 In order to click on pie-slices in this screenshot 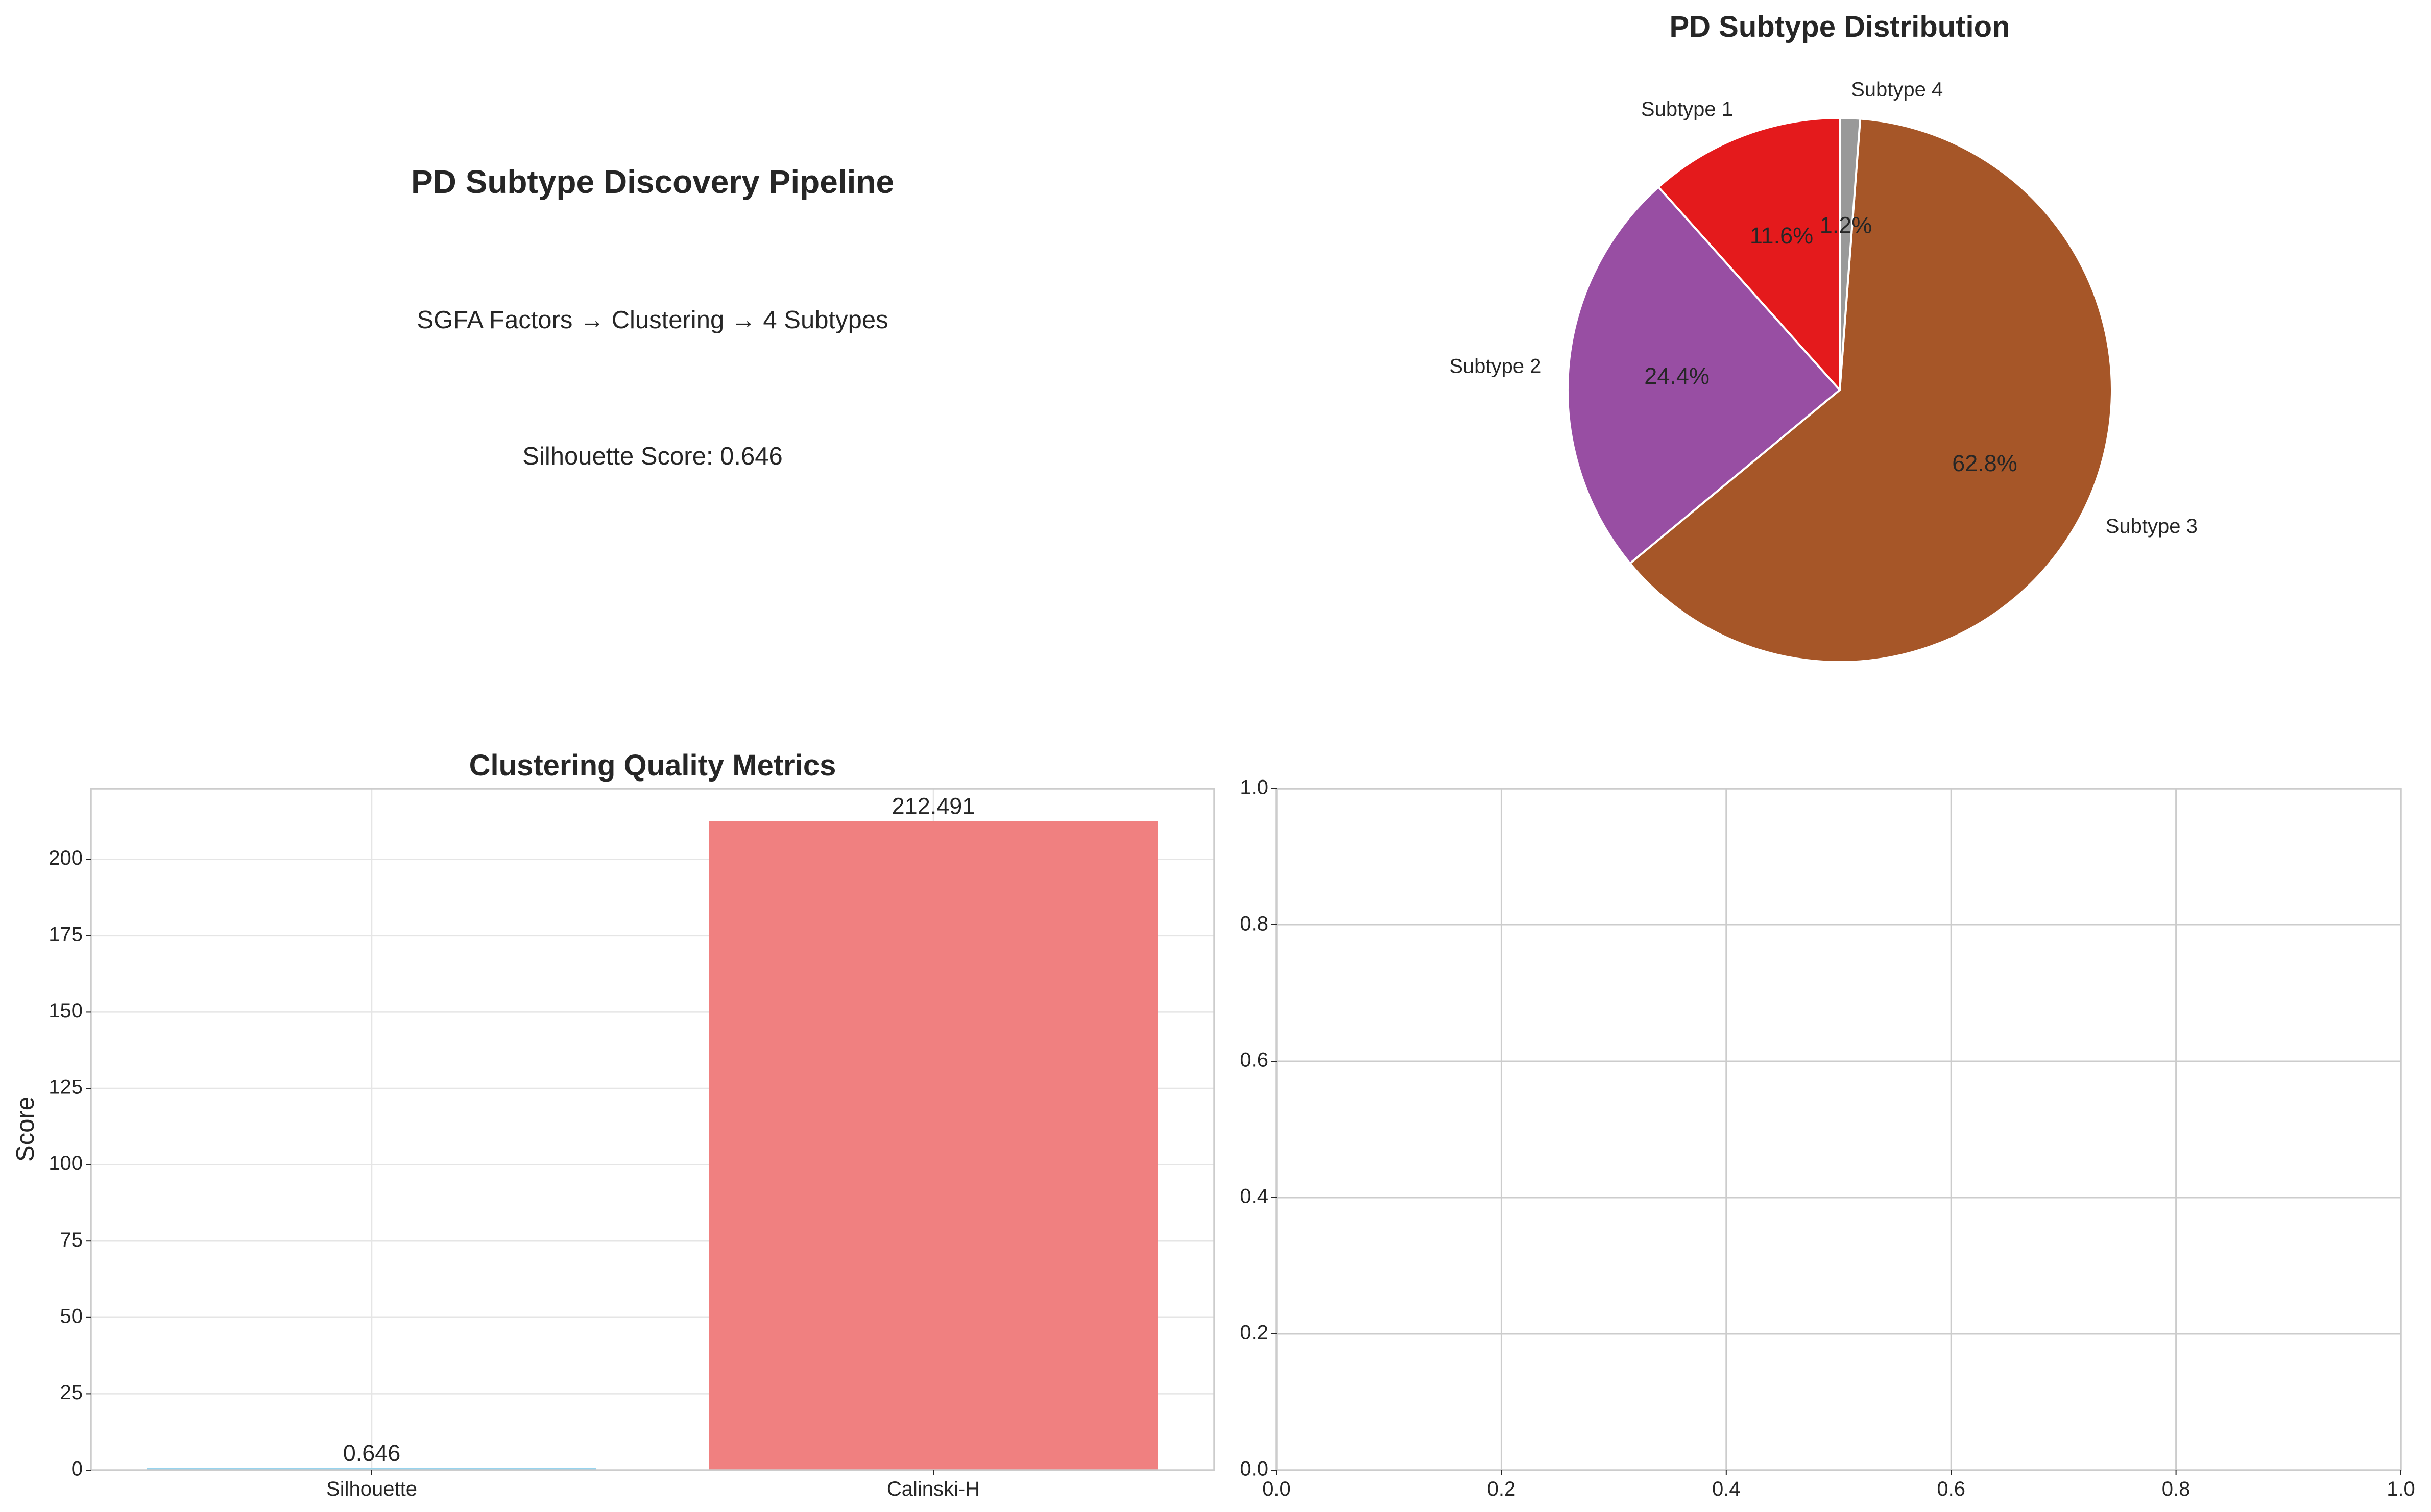, I will do `click(1840, 390)`.